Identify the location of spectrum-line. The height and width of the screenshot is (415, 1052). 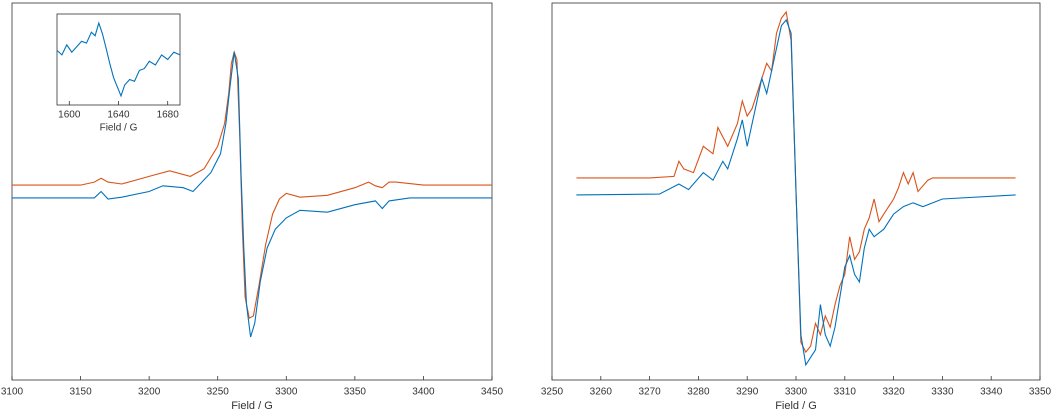
(118, 59).